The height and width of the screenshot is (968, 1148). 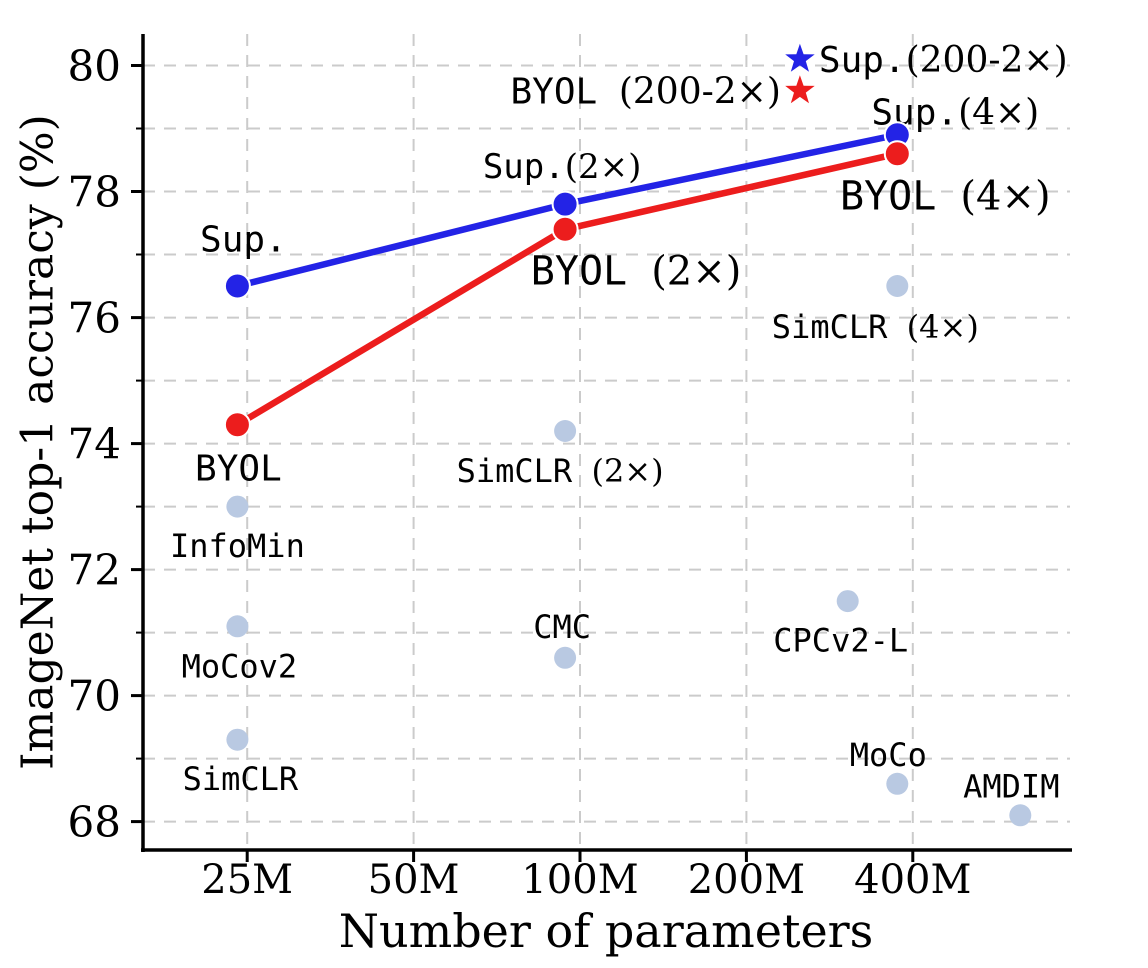 What do you see at coordinates (94, 318) in the screenshot?
I see `y-tick-label-76: 76` at bounding box center [94, 318].